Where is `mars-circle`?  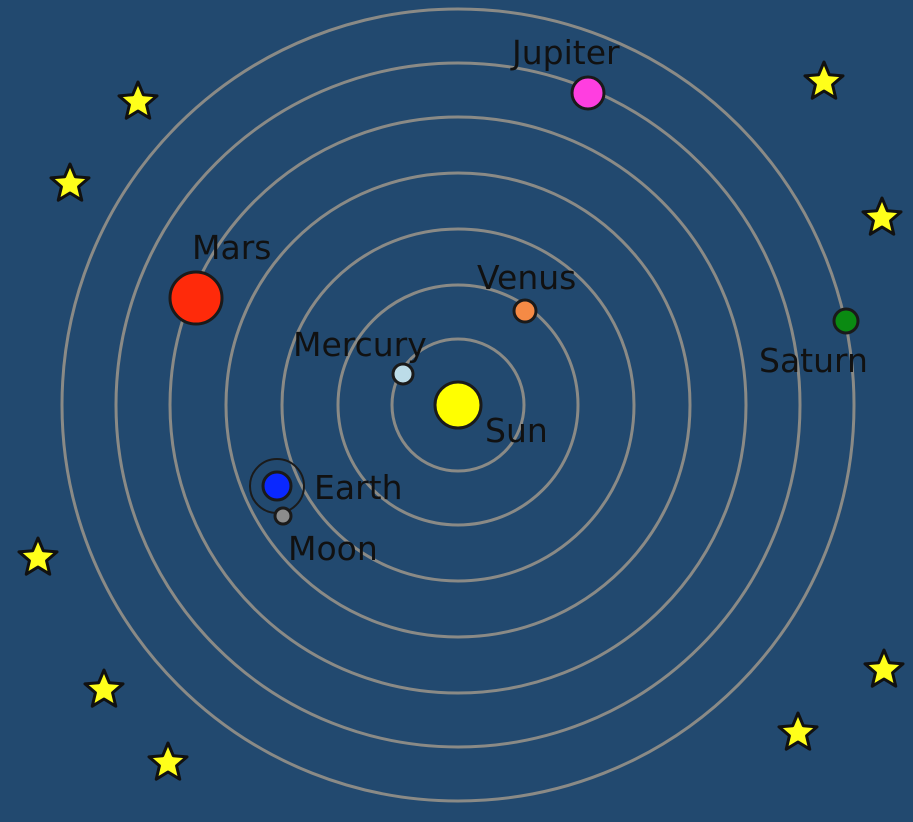 mars-circle is located at coordinates (196, 298).